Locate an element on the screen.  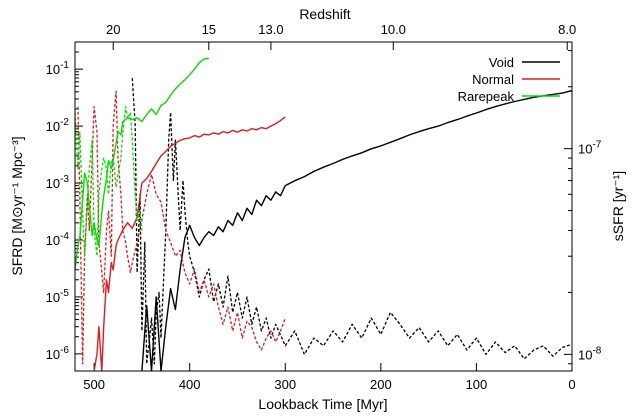
y-right-tick-label: 10⁻⁸ is located at coordinates (590, 353).